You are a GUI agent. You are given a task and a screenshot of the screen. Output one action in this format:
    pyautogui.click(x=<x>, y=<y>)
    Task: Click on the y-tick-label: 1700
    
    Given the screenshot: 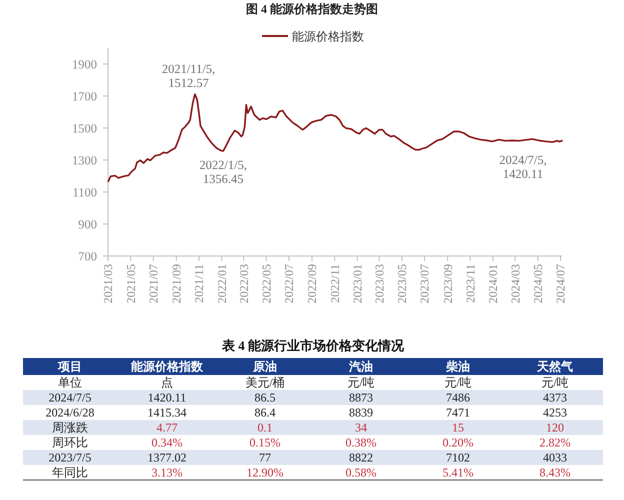 What is the action you would take?
    pyautogui.click(x=84, y=97)
    